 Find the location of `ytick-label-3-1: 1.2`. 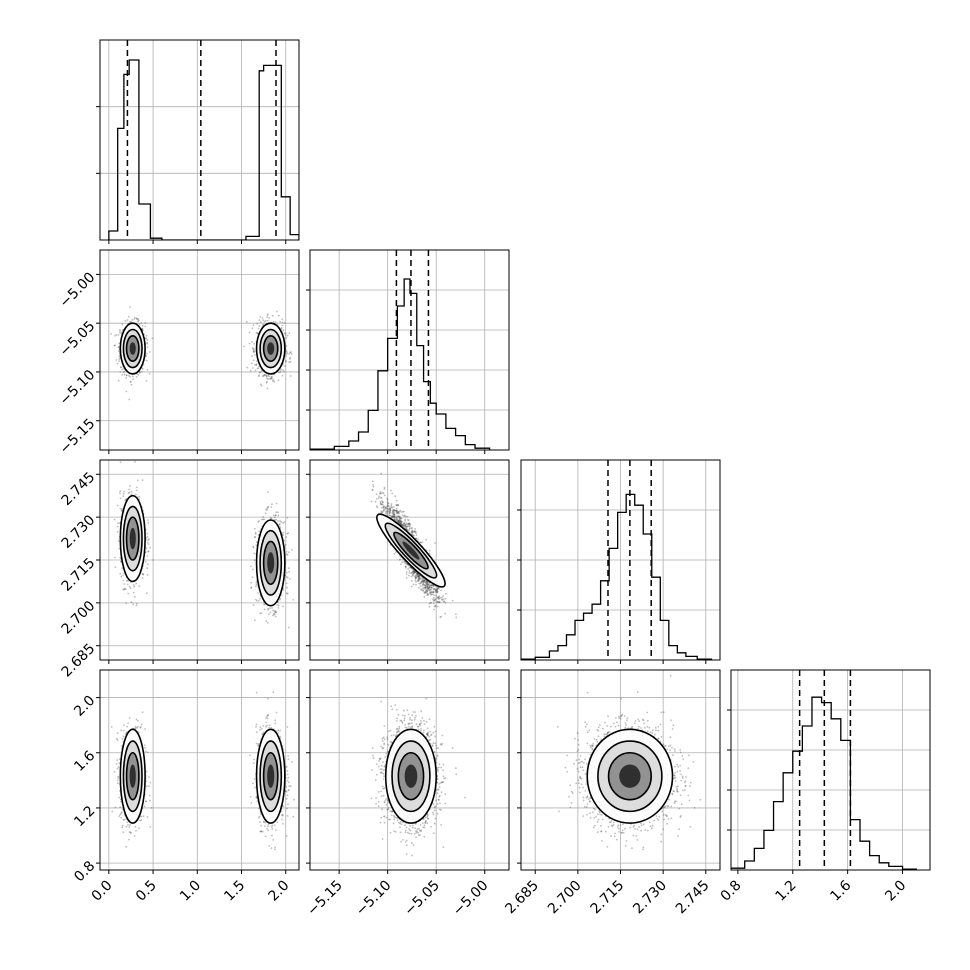

ytick-label-3-1: 1.2 is located at coordinates (84, 816).